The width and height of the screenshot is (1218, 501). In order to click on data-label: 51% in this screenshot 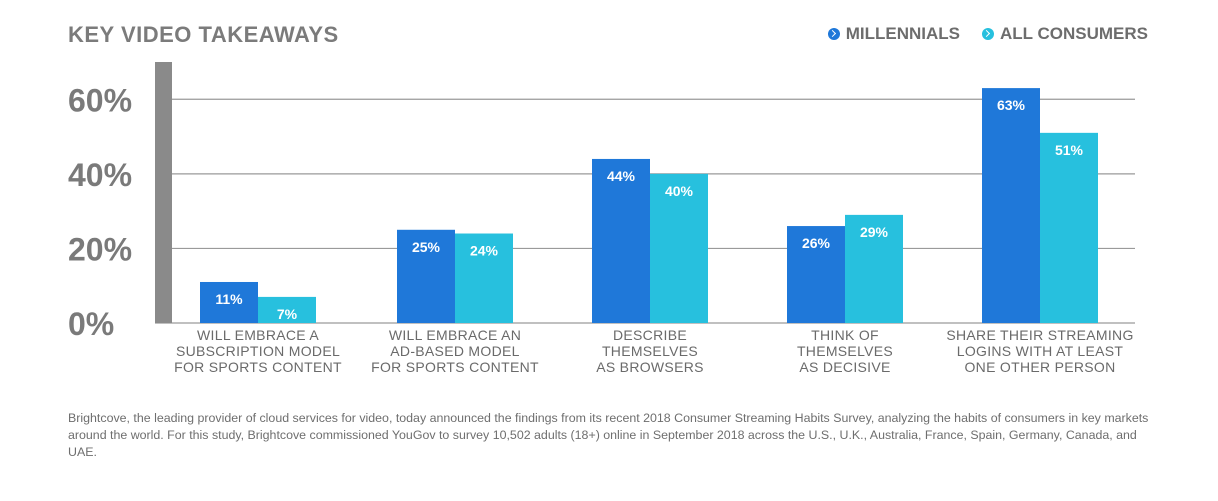, I will do `click(1069, 150)`.